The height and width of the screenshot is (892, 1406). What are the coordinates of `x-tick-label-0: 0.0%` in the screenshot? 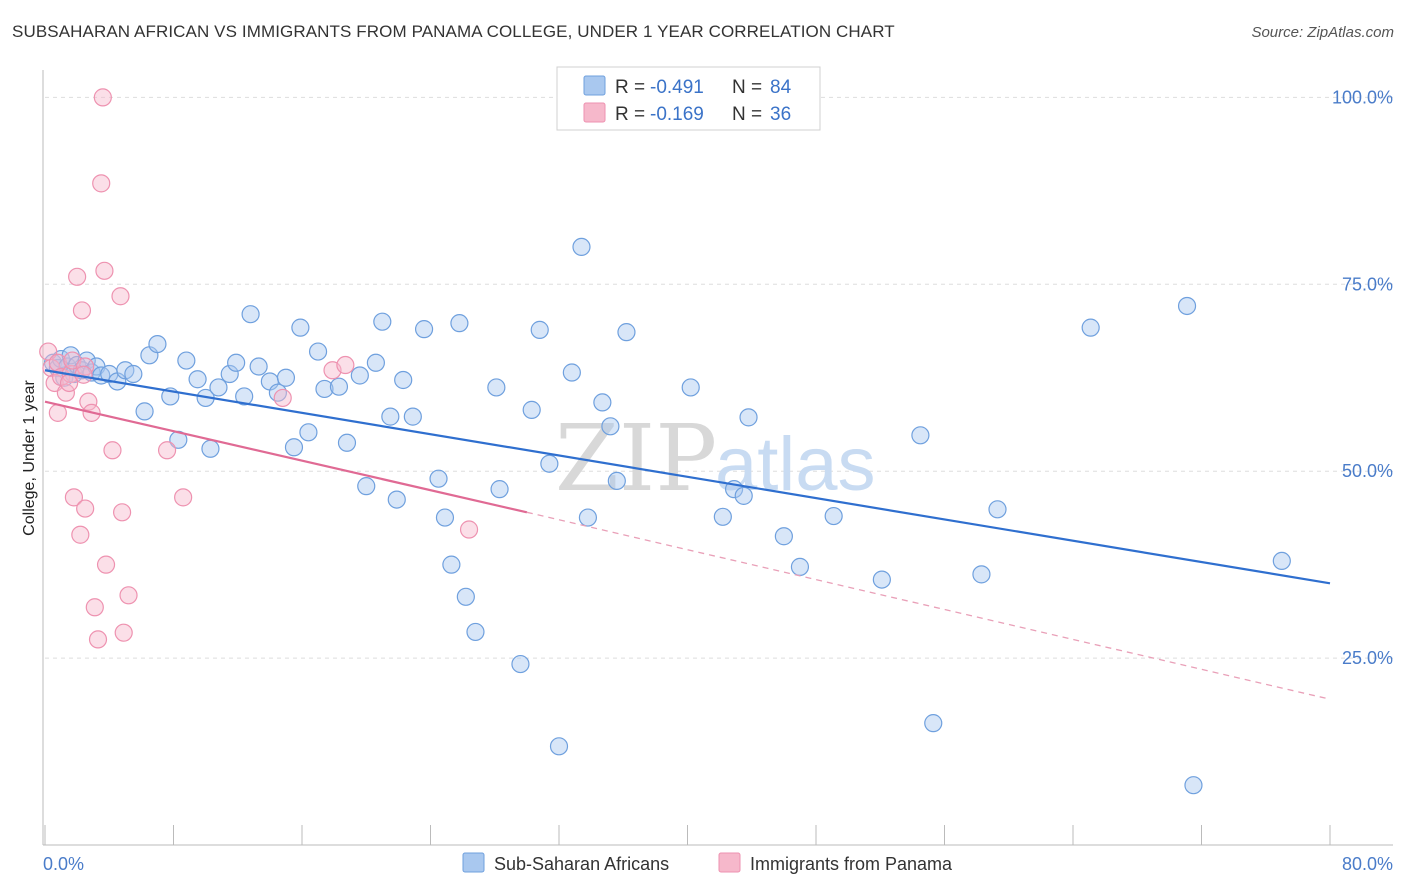 It's located at (63, 864).